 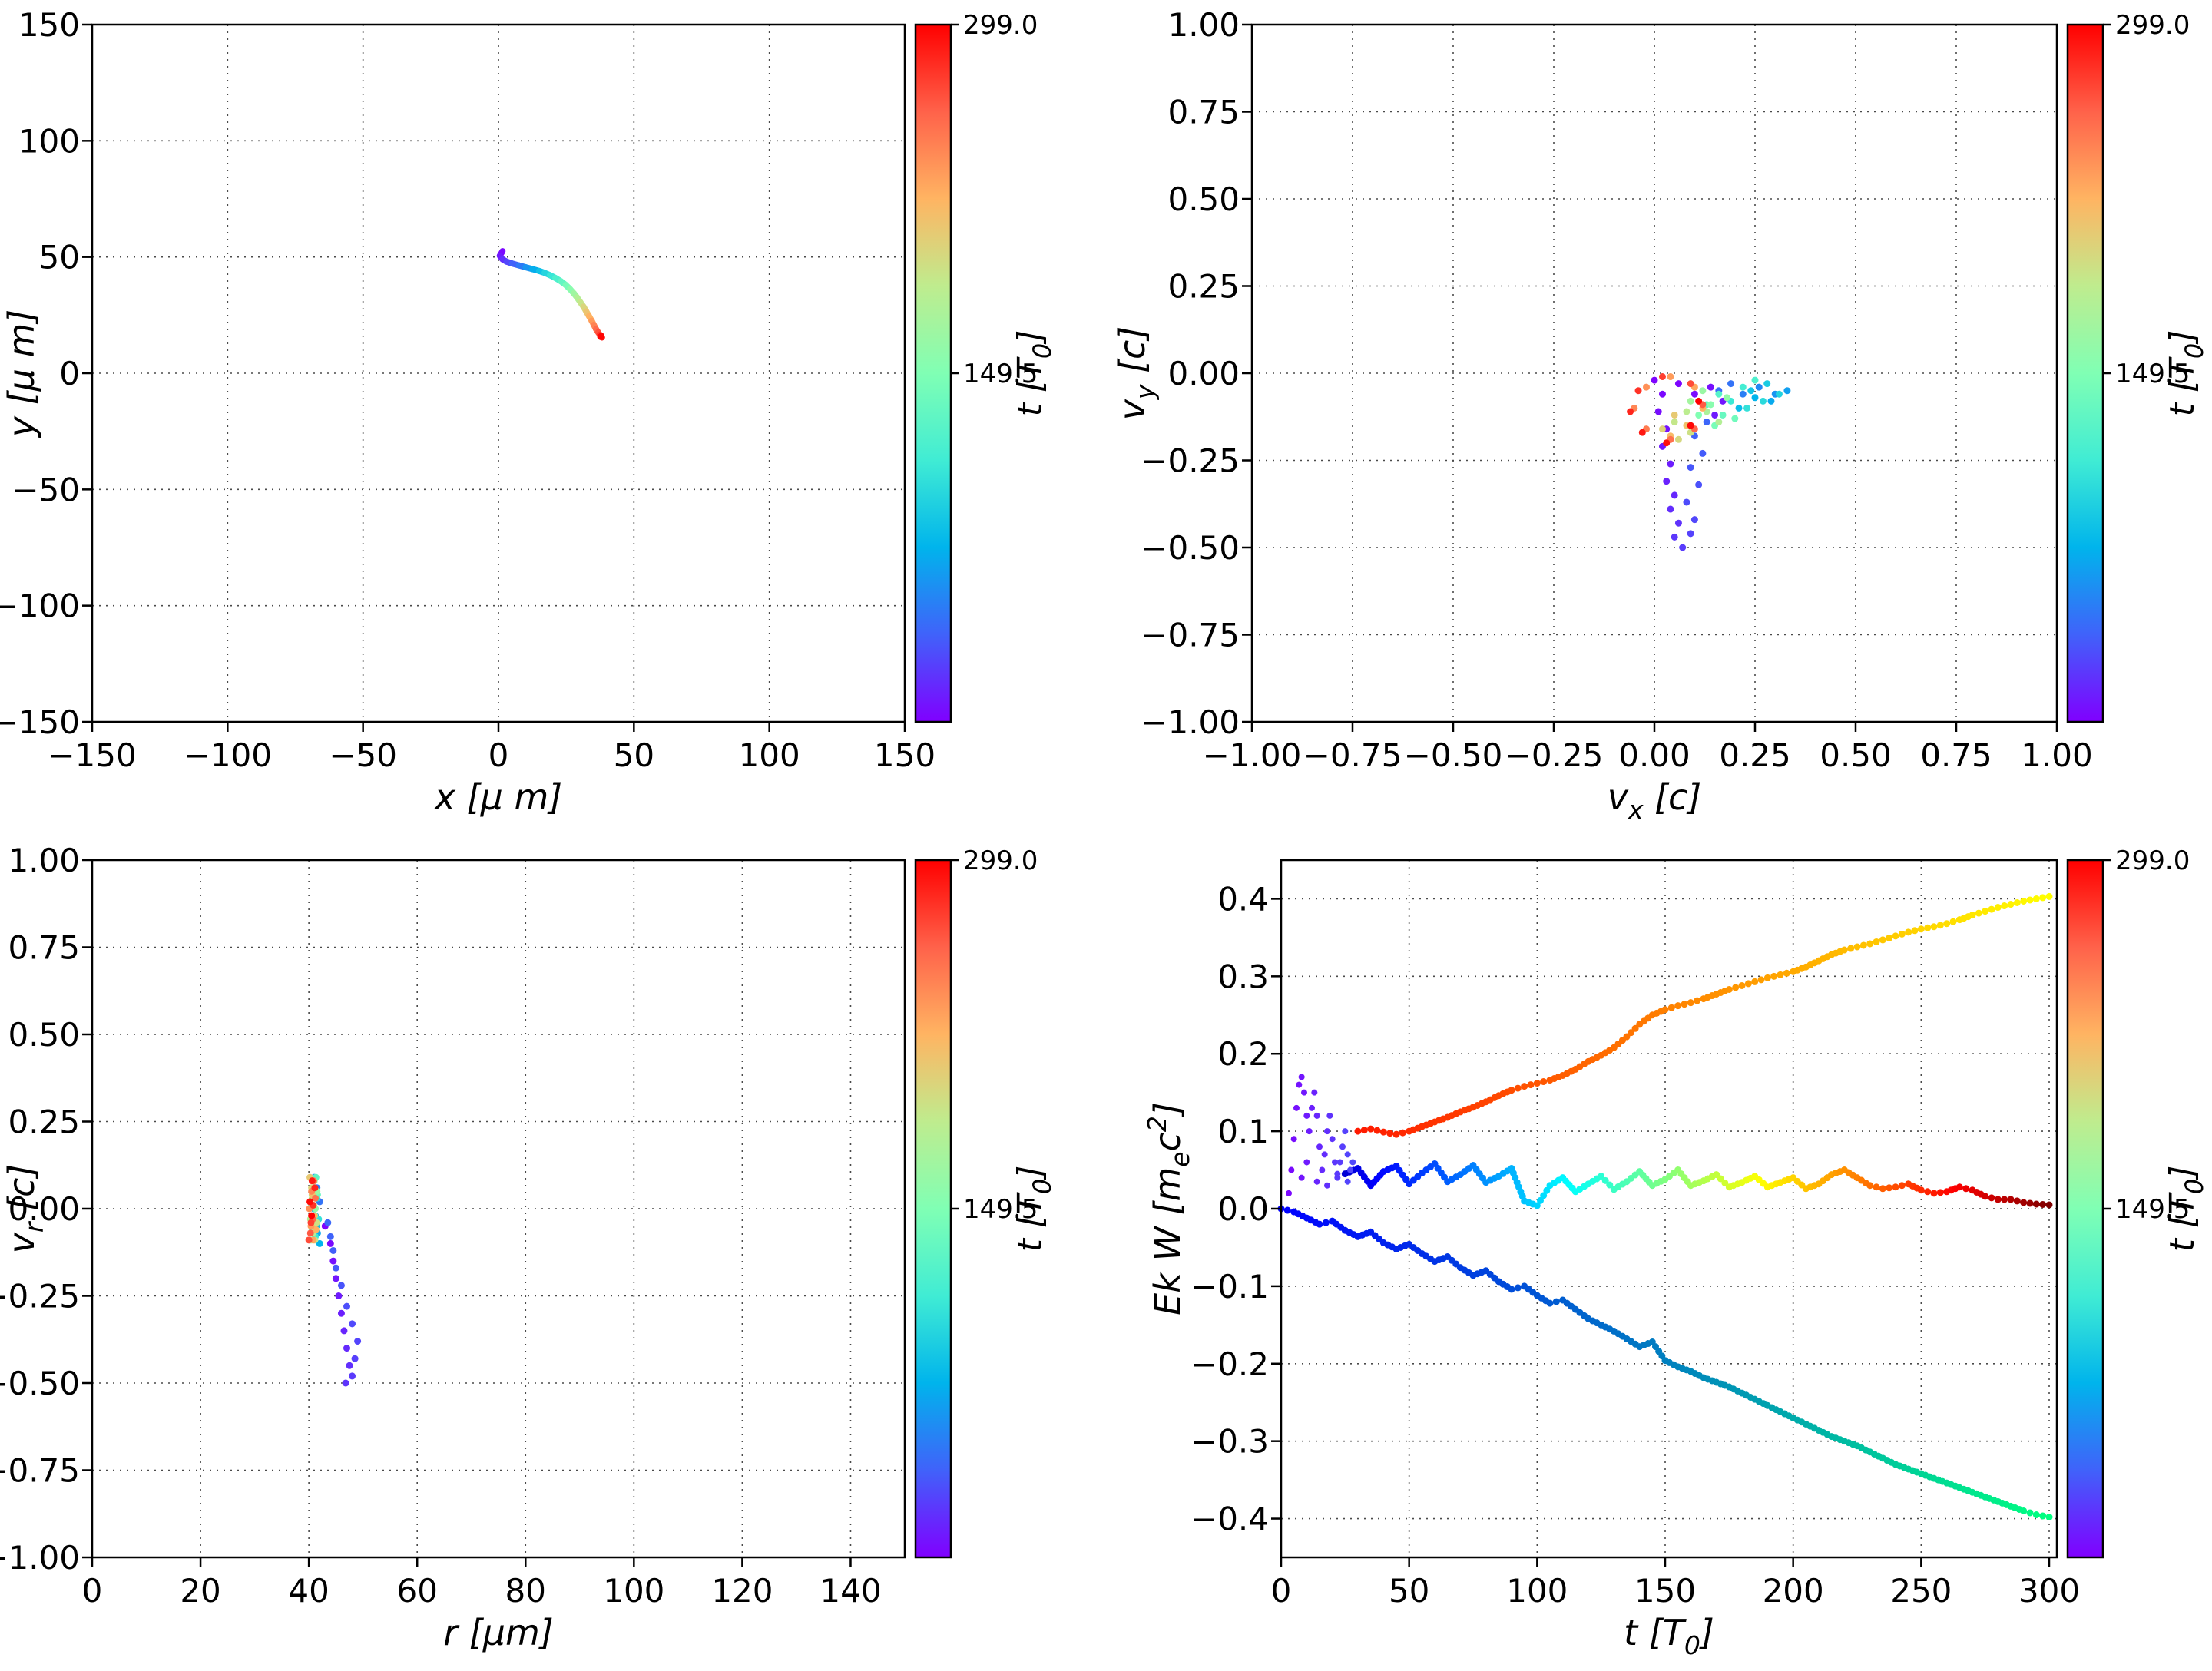 I want to click on y-tick-label: −1.00, so click(x=1190, y=722).